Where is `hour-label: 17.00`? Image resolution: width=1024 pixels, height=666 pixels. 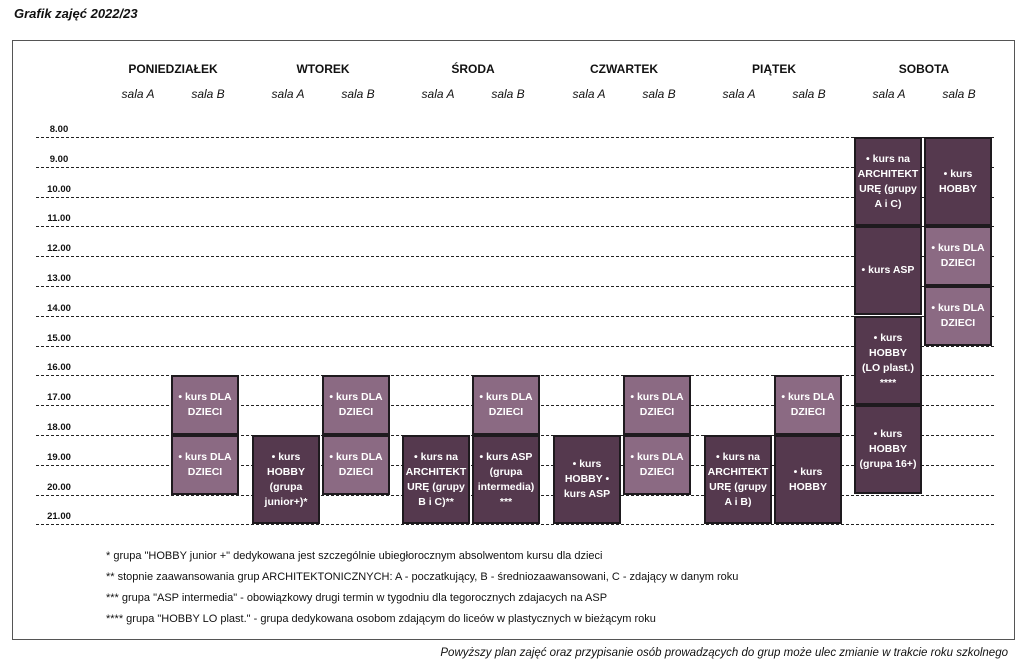 hour-label: 17.00 is located at coordinates (59, 397).